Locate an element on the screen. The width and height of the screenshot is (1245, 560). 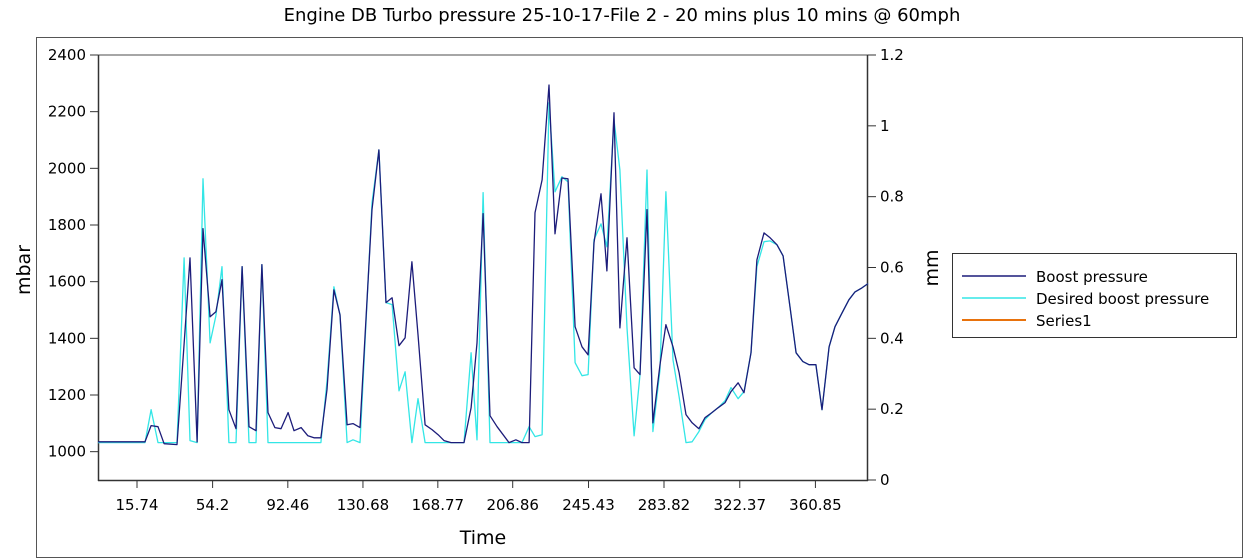
y-tick-label: 1200 is located at coordinates (67, 395).